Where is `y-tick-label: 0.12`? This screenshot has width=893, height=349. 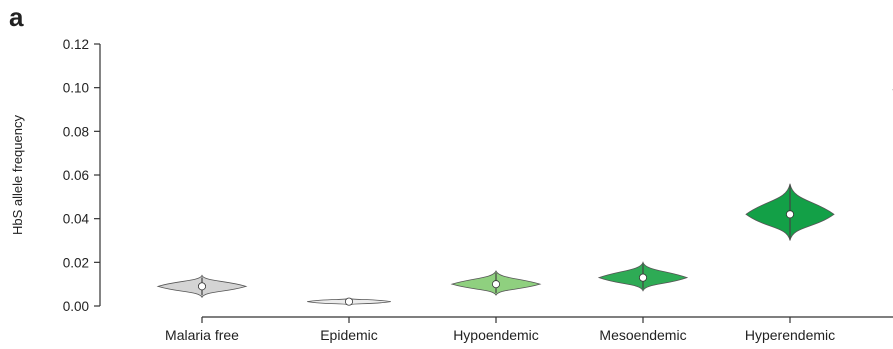
y-tick-label: 0.12 is located at coordinates (76, 44).